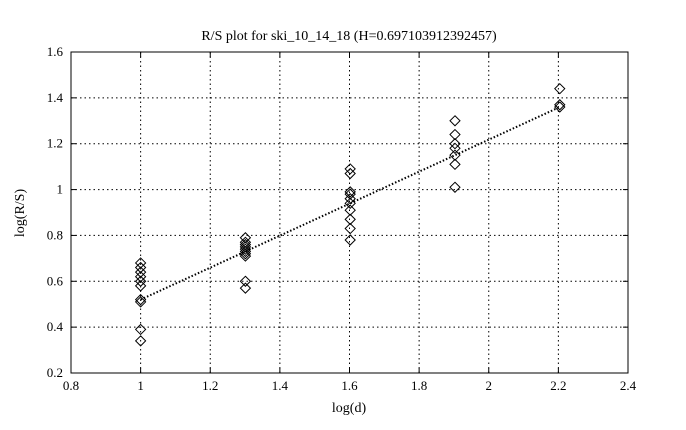 The width and height of the screenshot is (686, 430). Describe the element at coordinates (55, 143) in the screenshot. I see `y-tick-label: 1.2` at that location.